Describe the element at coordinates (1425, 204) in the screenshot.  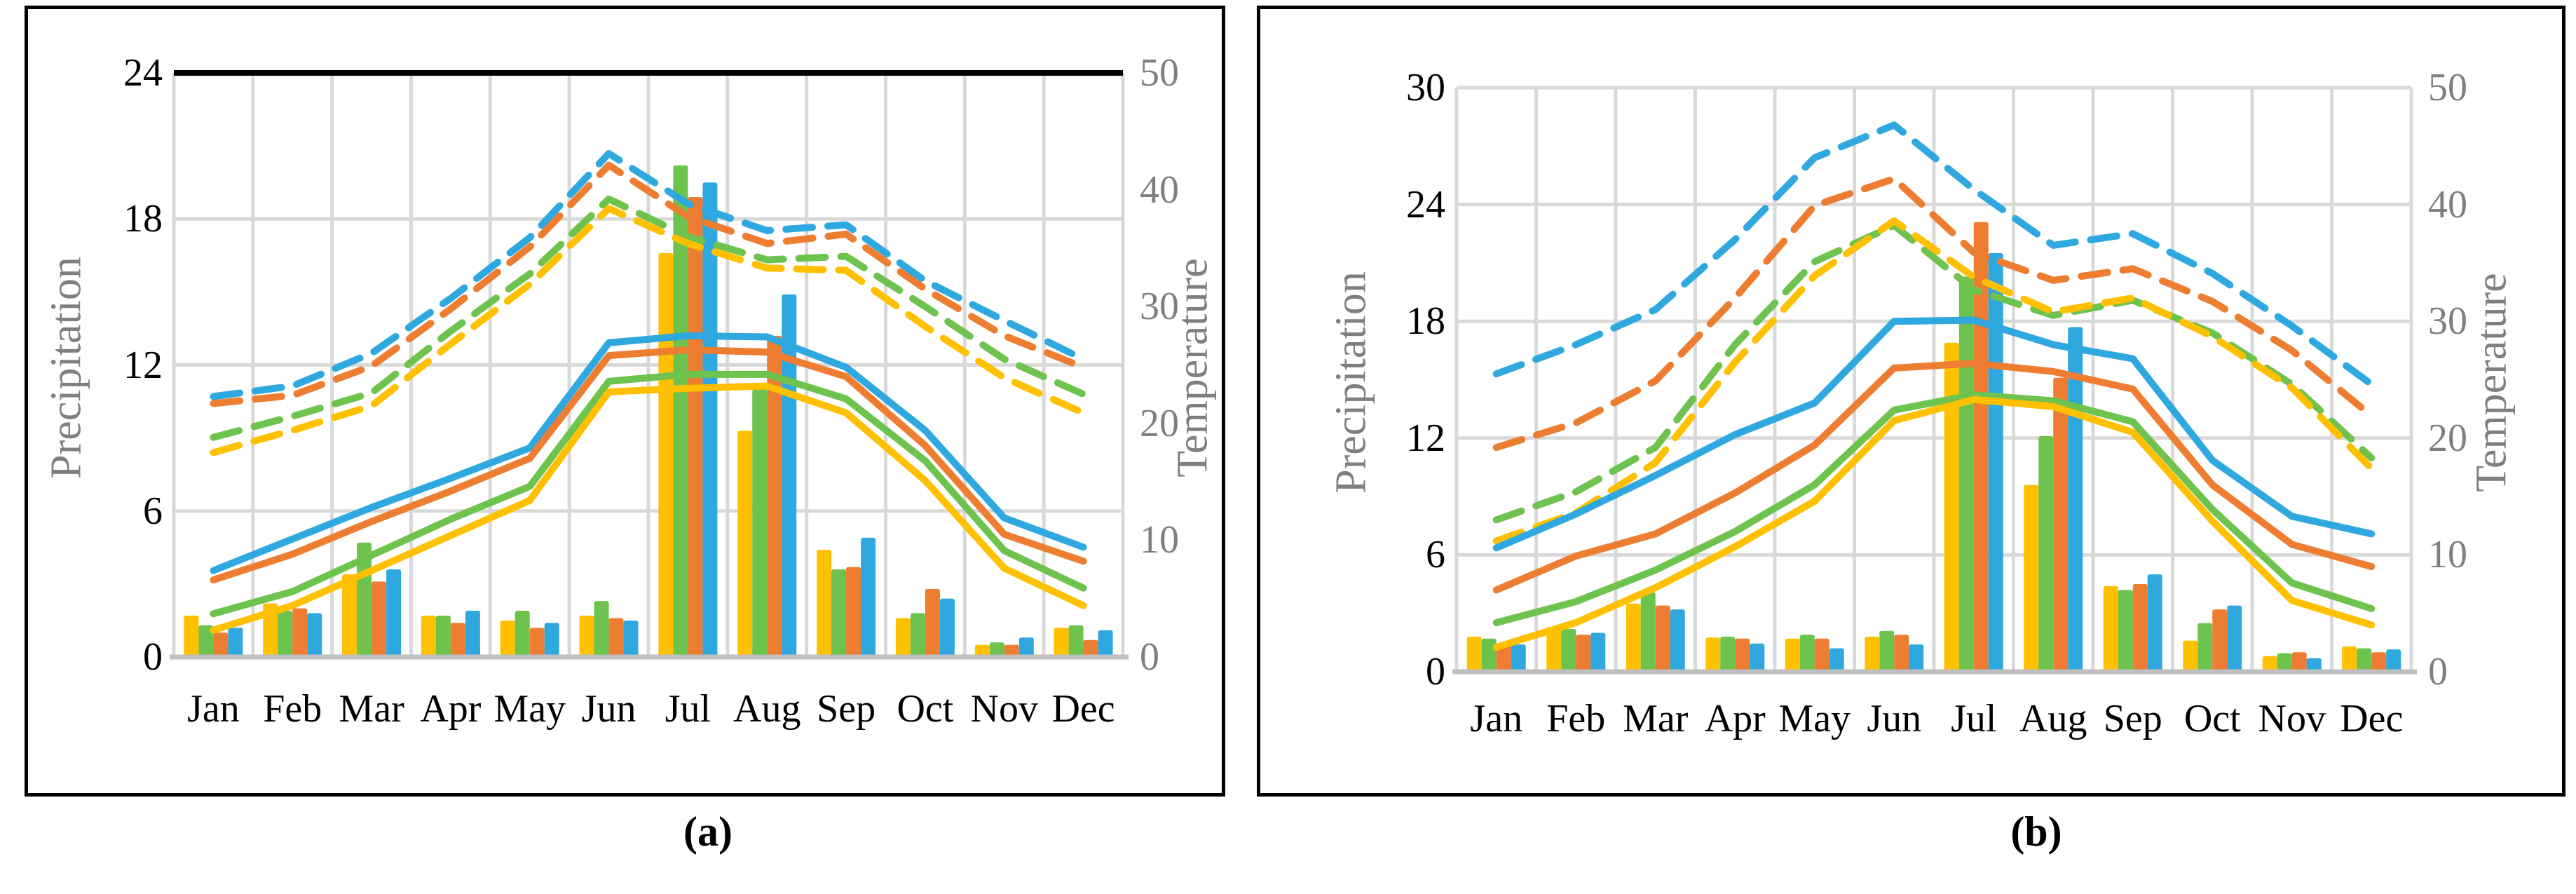
I see `precip-tick-24-b: 24` at that location.